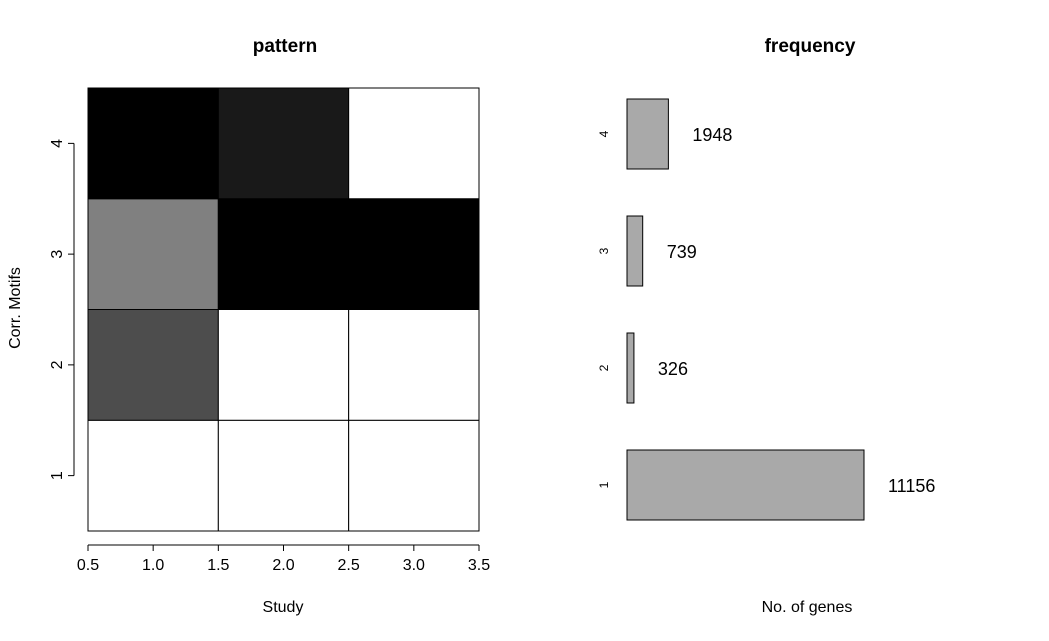 The height and width of the screenshot is (641, 1049). Describe the element at coordinates (682, 252) in the screenshot. I see `frequency-data-label: 739` at that location.